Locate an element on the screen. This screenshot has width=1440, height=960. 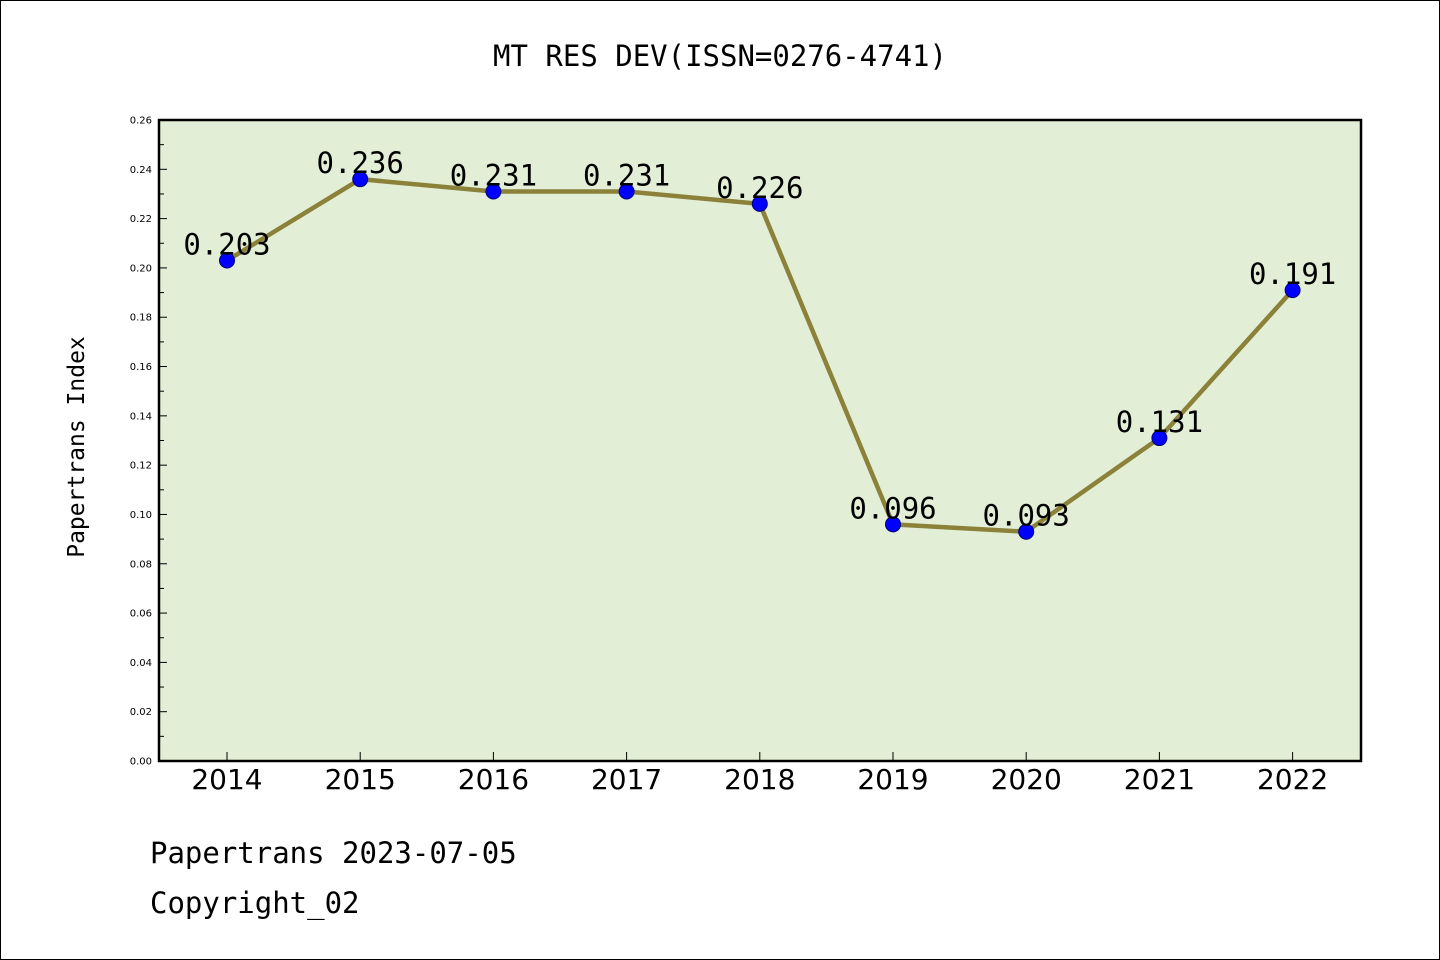
x-tick-label: 2021 is located at coordinates (1159, 779).